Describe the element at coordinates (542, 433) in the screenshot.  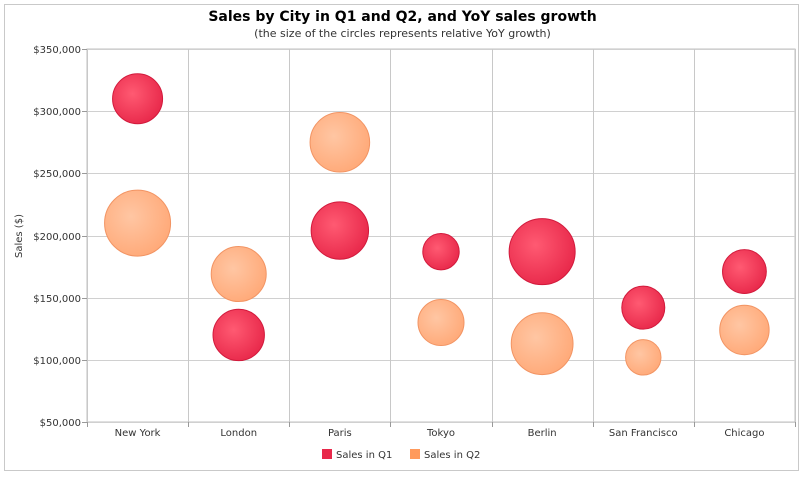
I see `x-tick-label: Berlin` at that location.